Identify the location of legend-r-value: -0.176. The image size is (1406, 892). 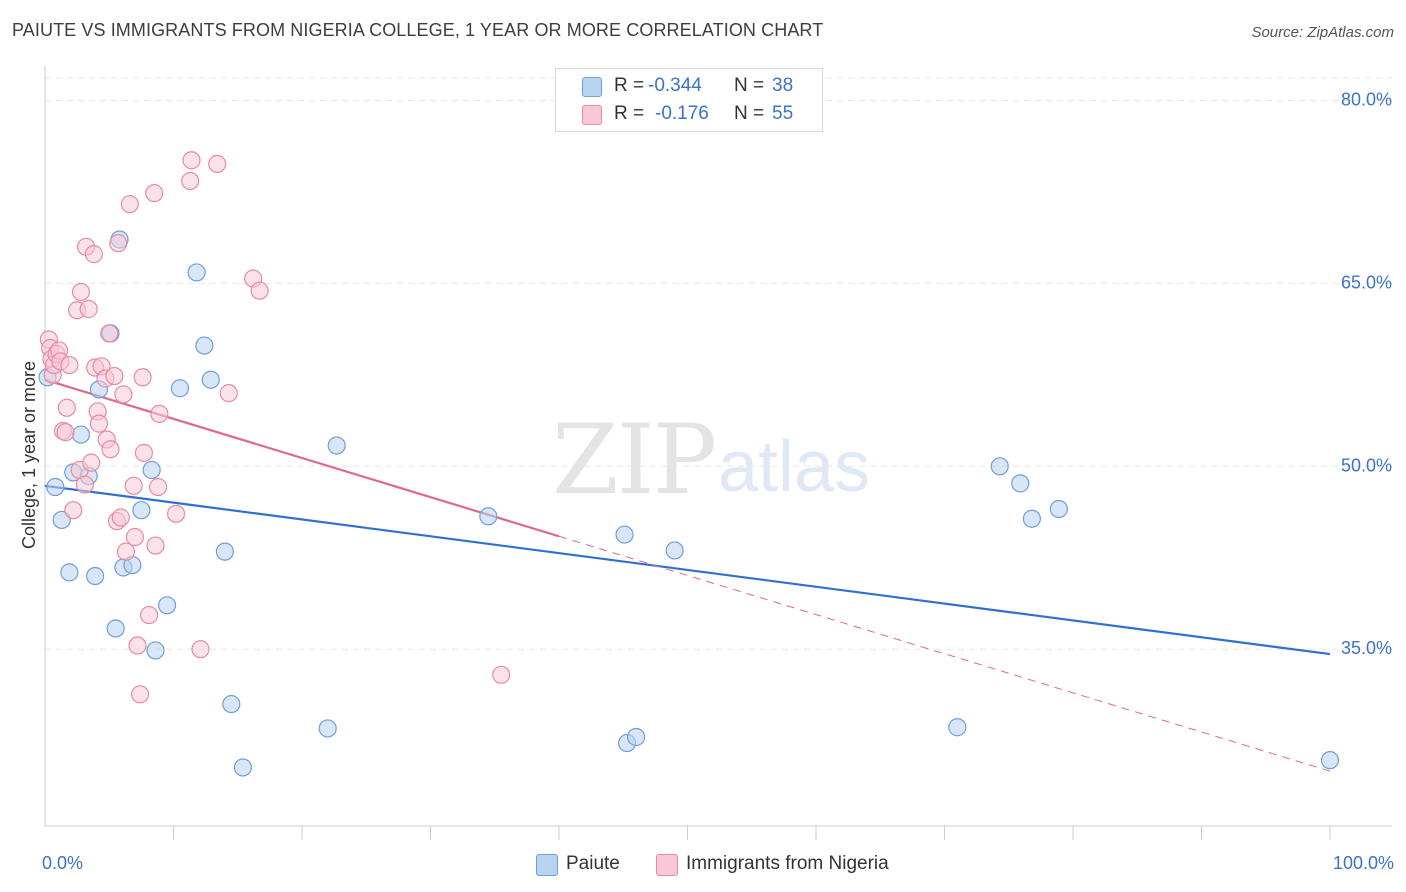
(682, 113).